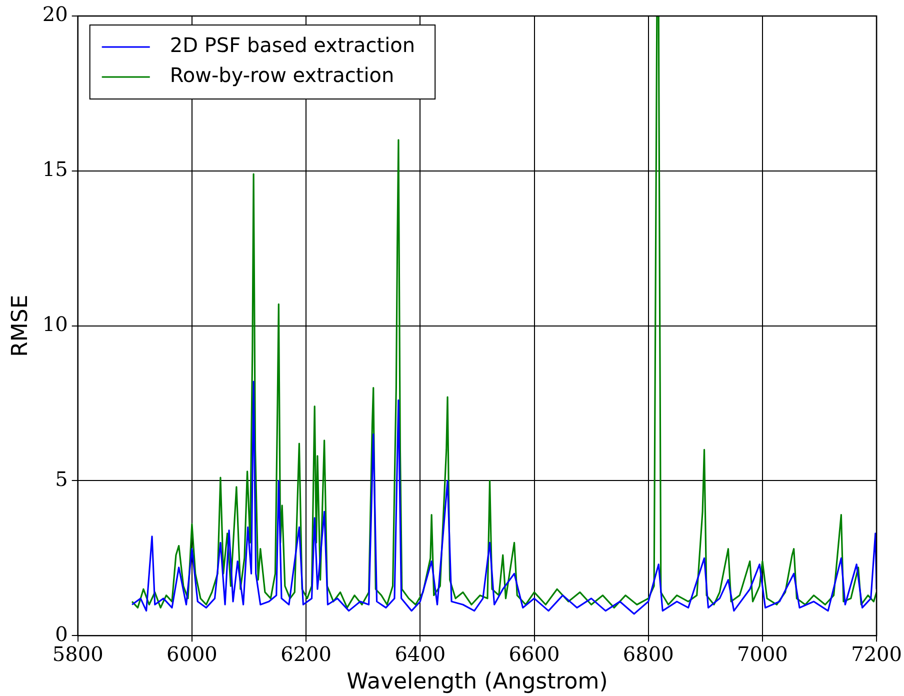  I want to click on y-tick-label: 20, so click(55, 14).